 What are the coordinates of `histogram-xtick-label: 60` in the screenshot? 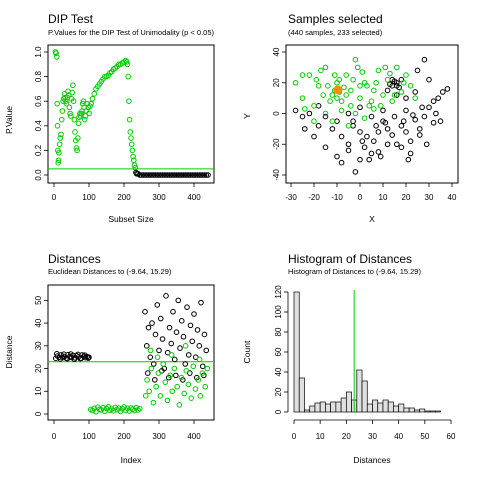 It's located at (451, 436).